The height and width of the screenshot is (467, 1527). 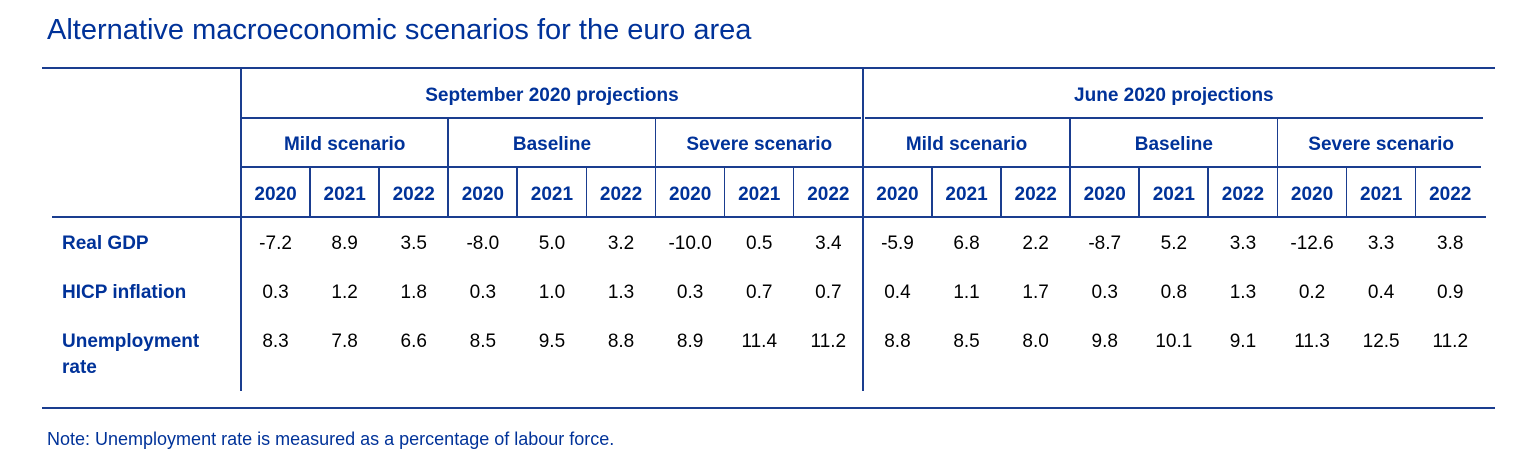 I want to click on data-cell: 9.1, so click(x=1243, y=341).